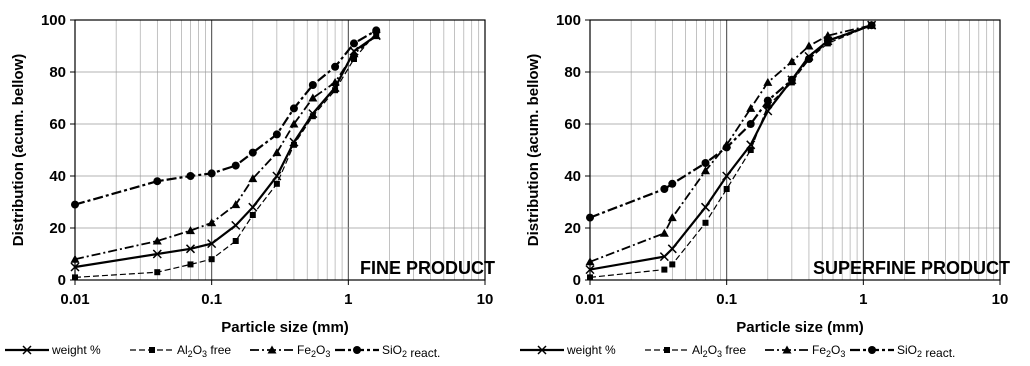 The height and width of the screenshot is (366, 1030). Describe the element at coordinates (57, 72) in the screenshot. I see `y-tick-label: 80` at that location.